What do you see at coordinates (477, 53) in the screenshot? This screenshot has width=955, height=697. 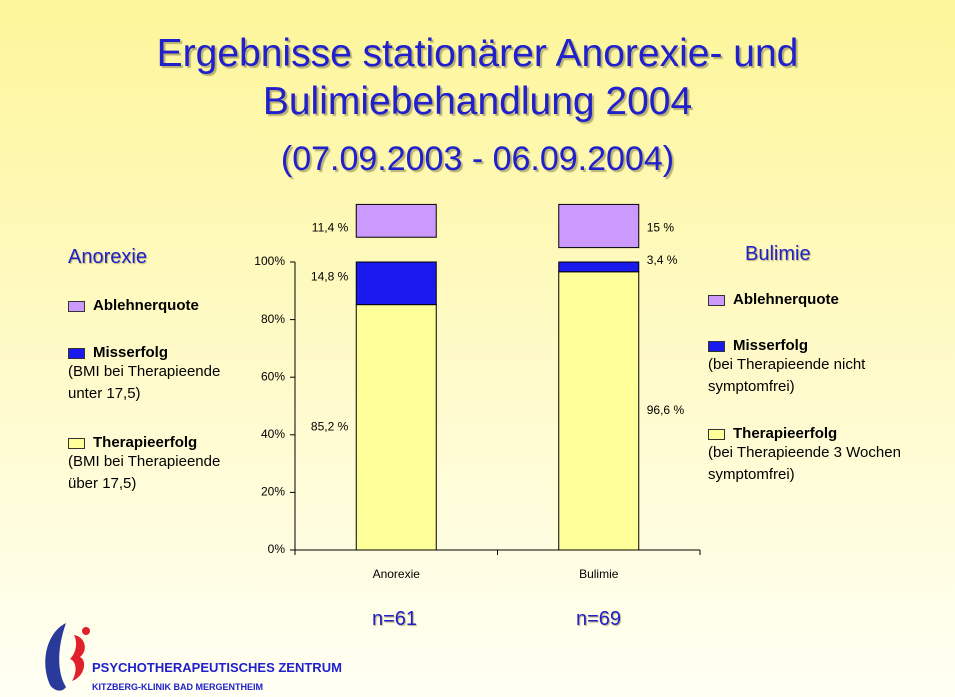 I see `title-line: Ergebnisse stationärer Anorexie- und` at bounding box center [477, 53].